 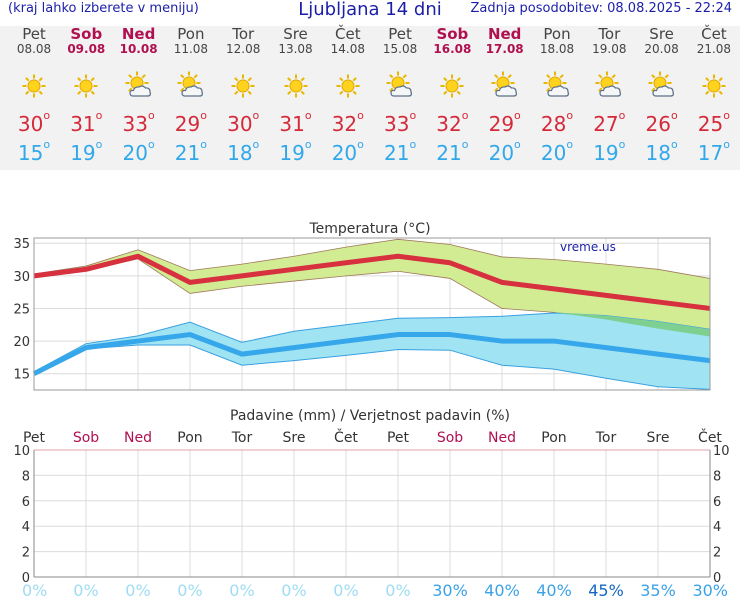 What do you see at coordinates (717, 578) in the screenshot?
I see `y-tick-label-right: 0` at bounding box center [717, 578].